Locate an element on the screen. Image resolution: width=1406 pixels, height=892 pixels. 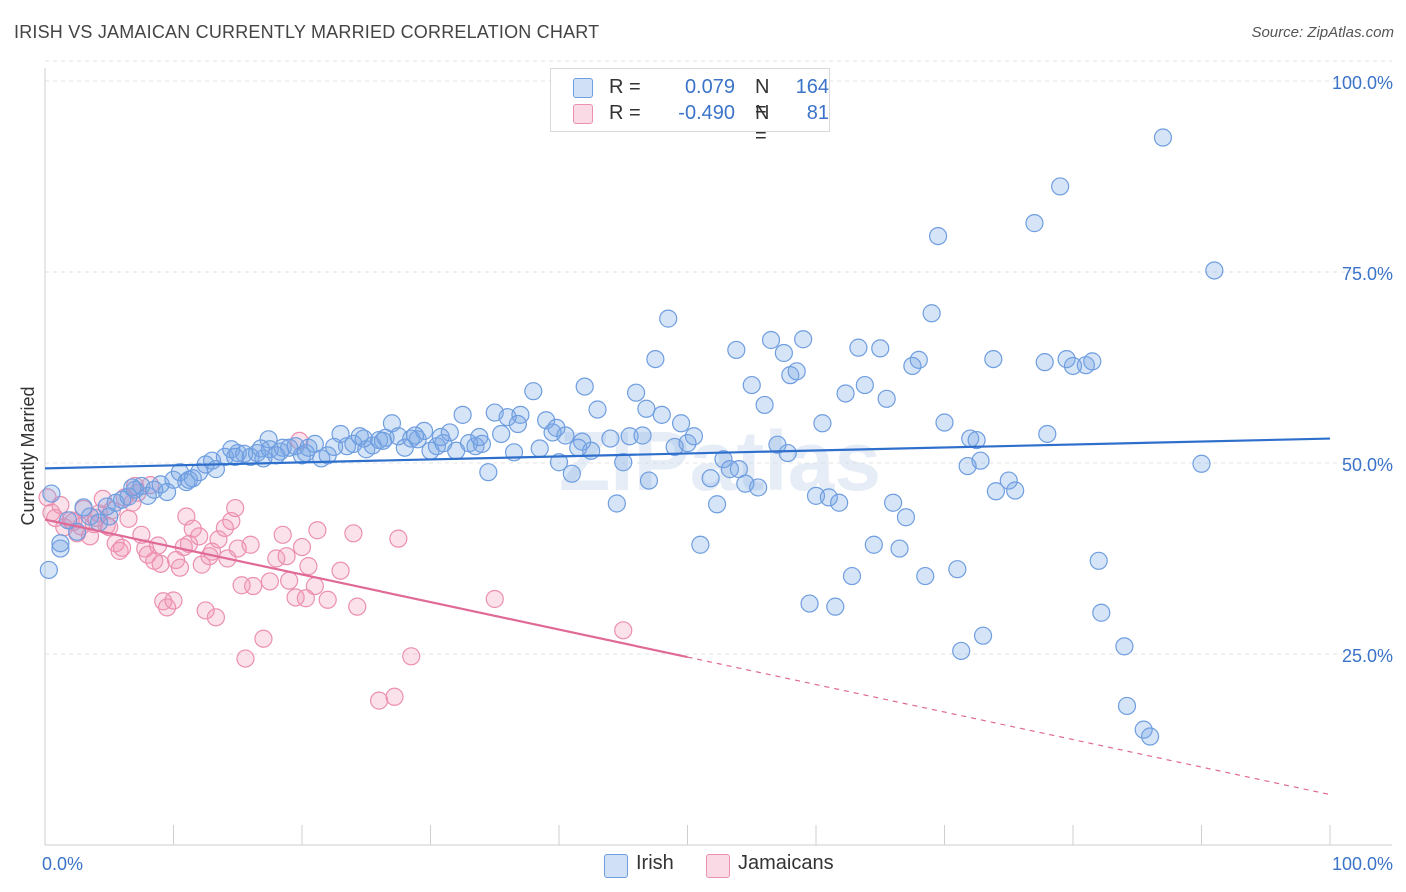
correlation-legend: R = 0.079 N = 164 R = -0.490 N = 81 is located at coordinates (690, 107).